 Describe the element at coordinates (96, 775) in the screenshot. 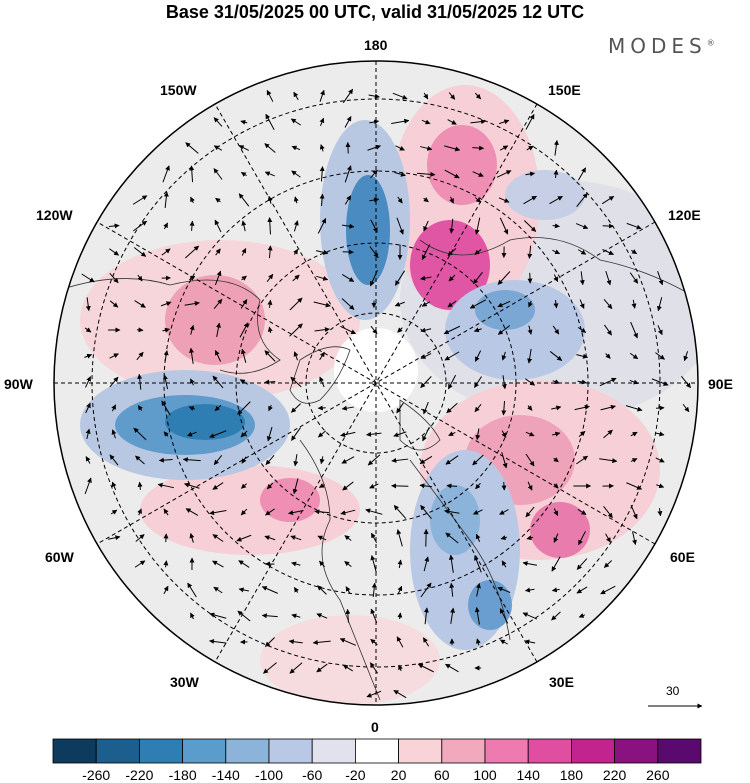

I see `colorbar-tick-label: -260` at that location.